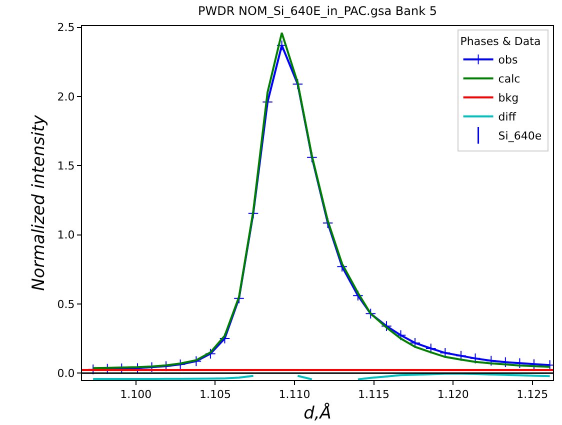 The height and width of the screenshot is (425, 562). I want to click on y-axis-title: Normalized intensity, so click(38, 202).